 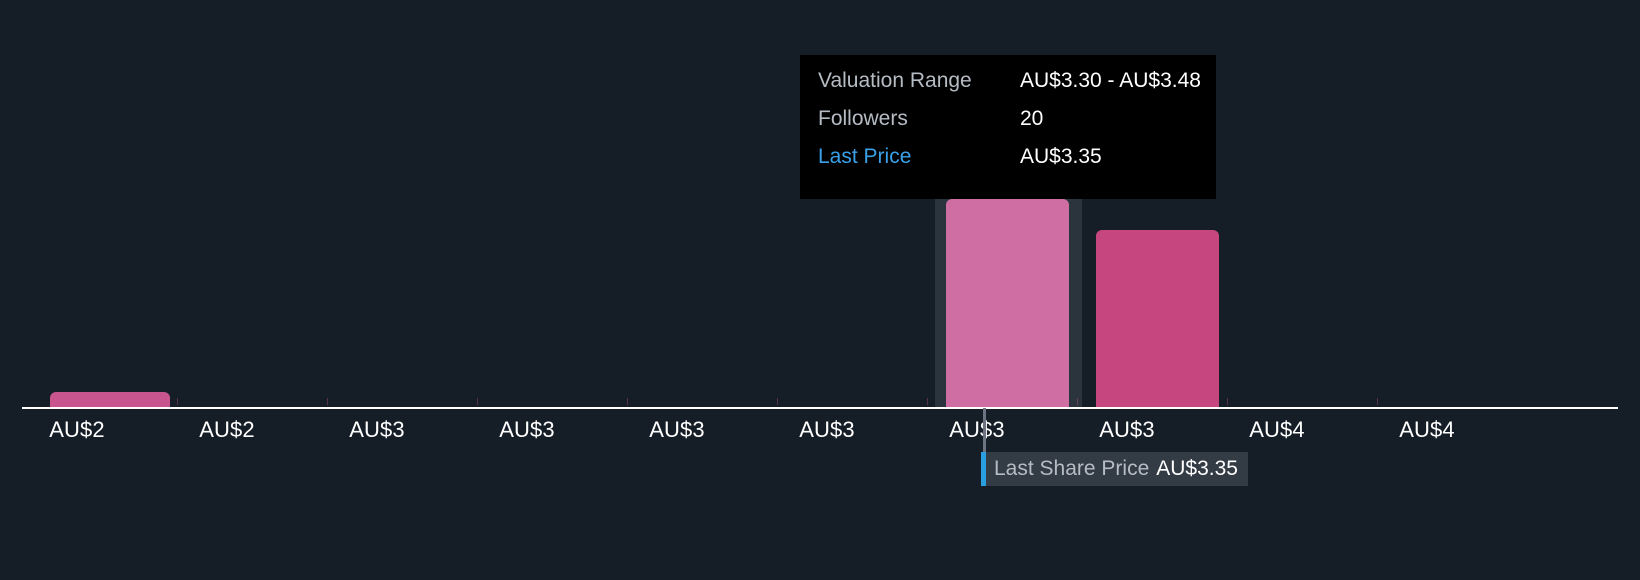 What do you see at coordinates (820, 408) in the screenshot?
I see `x-axis-line` at bounding box center [820, 408].